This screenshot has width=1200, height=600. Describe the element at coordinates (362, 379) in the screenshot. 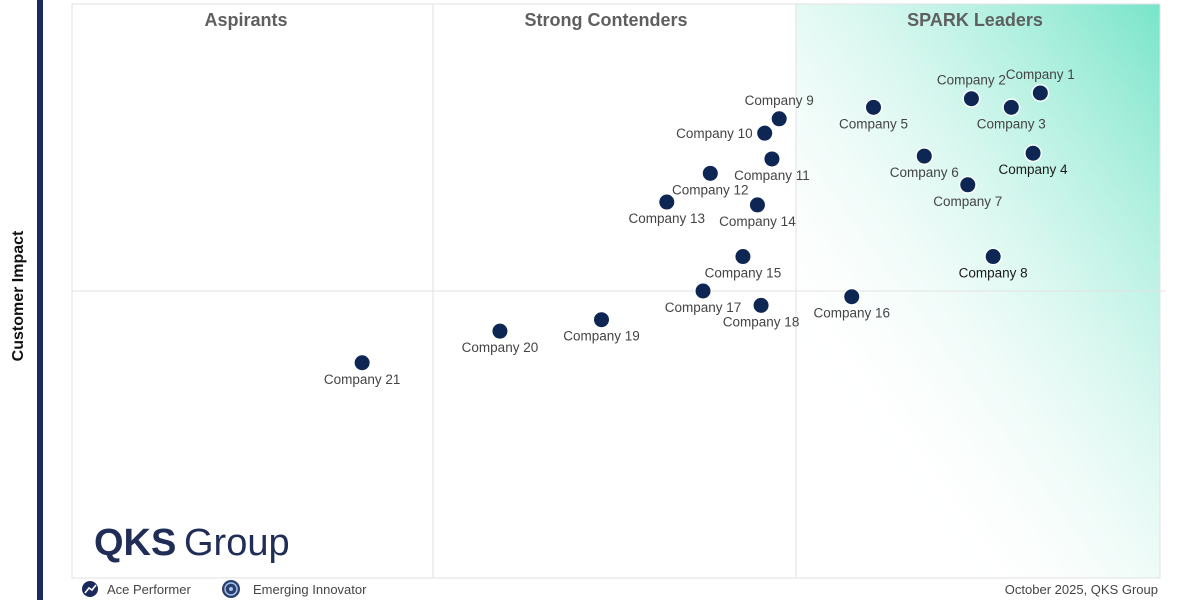

I see `point-label: Company 21` at that location.